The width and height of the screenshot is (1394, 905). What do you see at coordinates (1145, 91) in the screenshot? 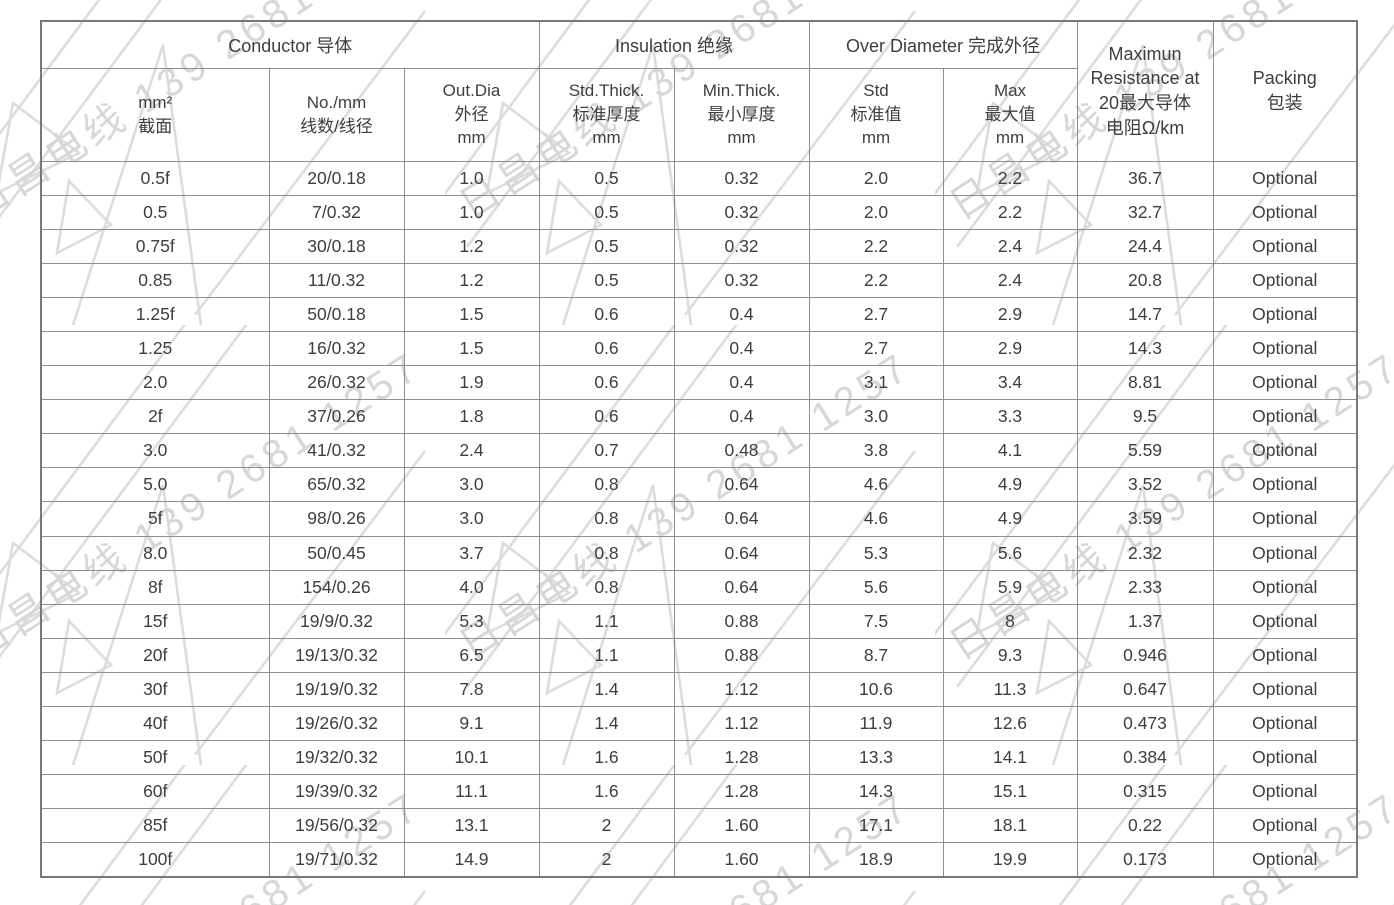
I see `column-header-resistance: Maximun Resistance at 20最大导体 电阻Ω/km` at bounding box center [1145, 91].